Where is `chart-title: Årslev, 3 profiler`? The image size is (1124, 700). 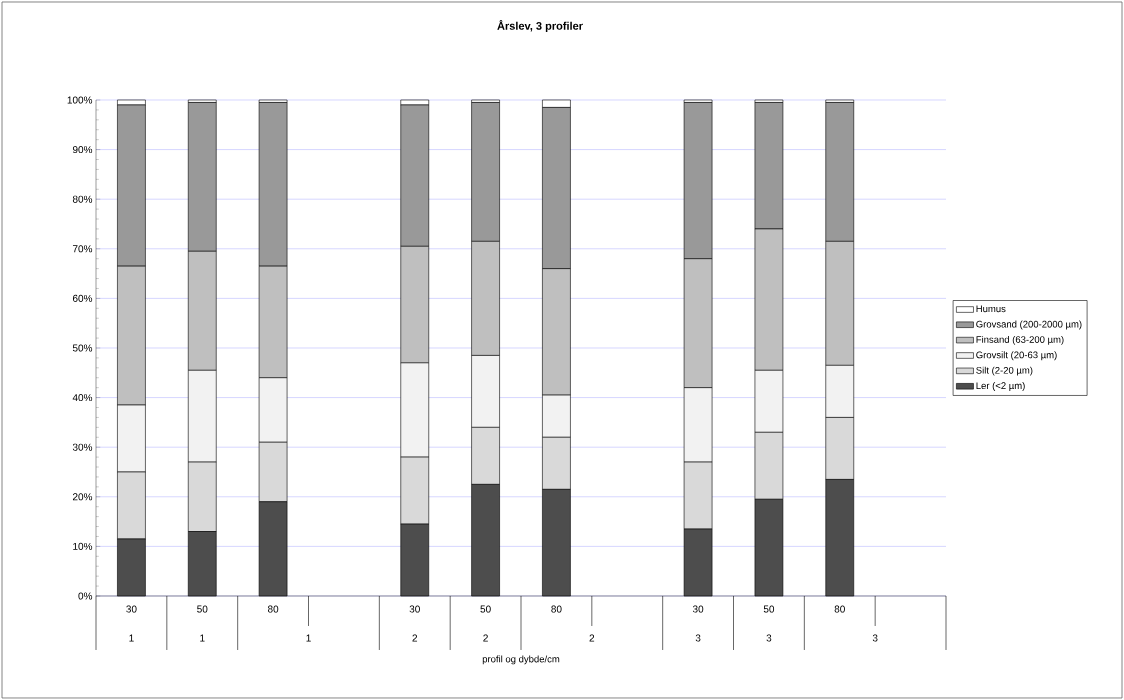
chart-title: Årslev, 3 profiler is located at coordinates (540, 26).